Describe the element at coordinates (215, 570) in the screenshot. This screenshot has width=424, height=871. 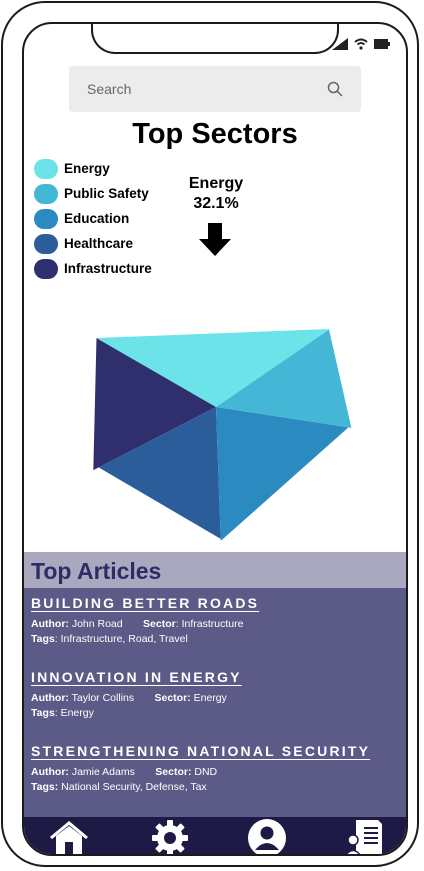
I see `articles-header: Top Articles` at that location.